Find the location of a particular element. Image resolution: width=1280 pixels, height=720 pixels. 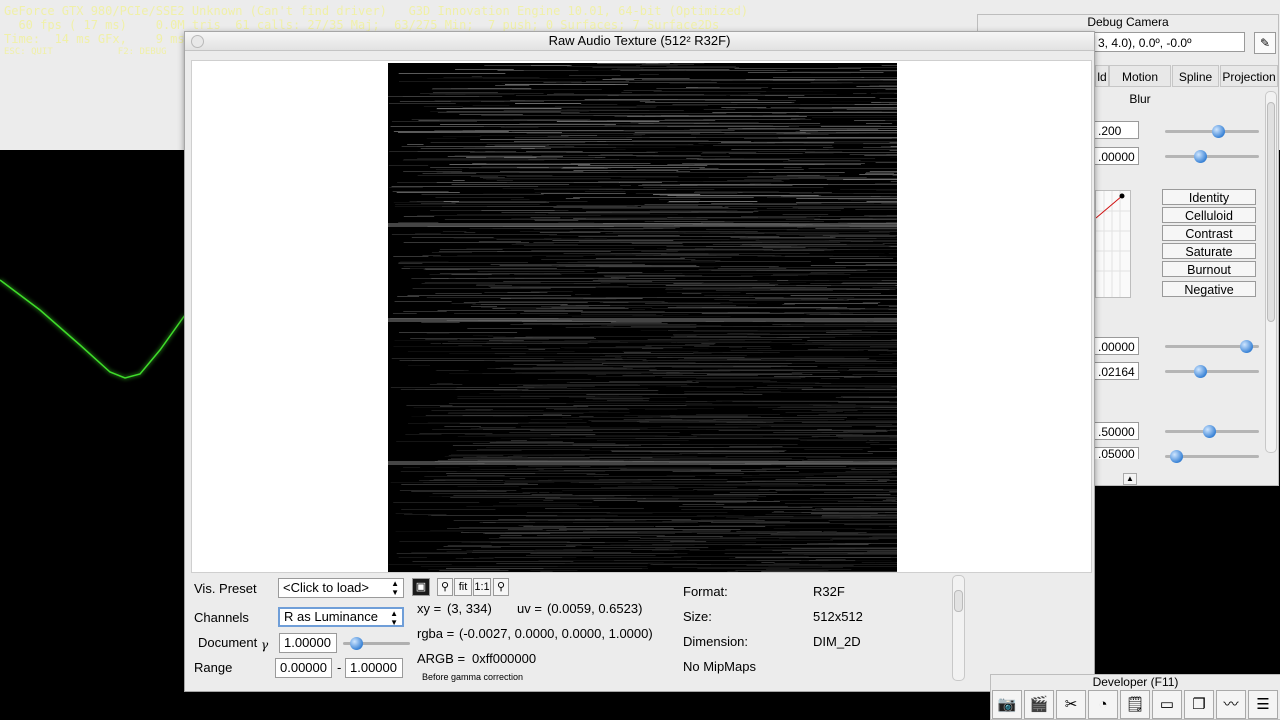

preset-celluloid-button: Celluloid is located at coordinates (1209, 215).